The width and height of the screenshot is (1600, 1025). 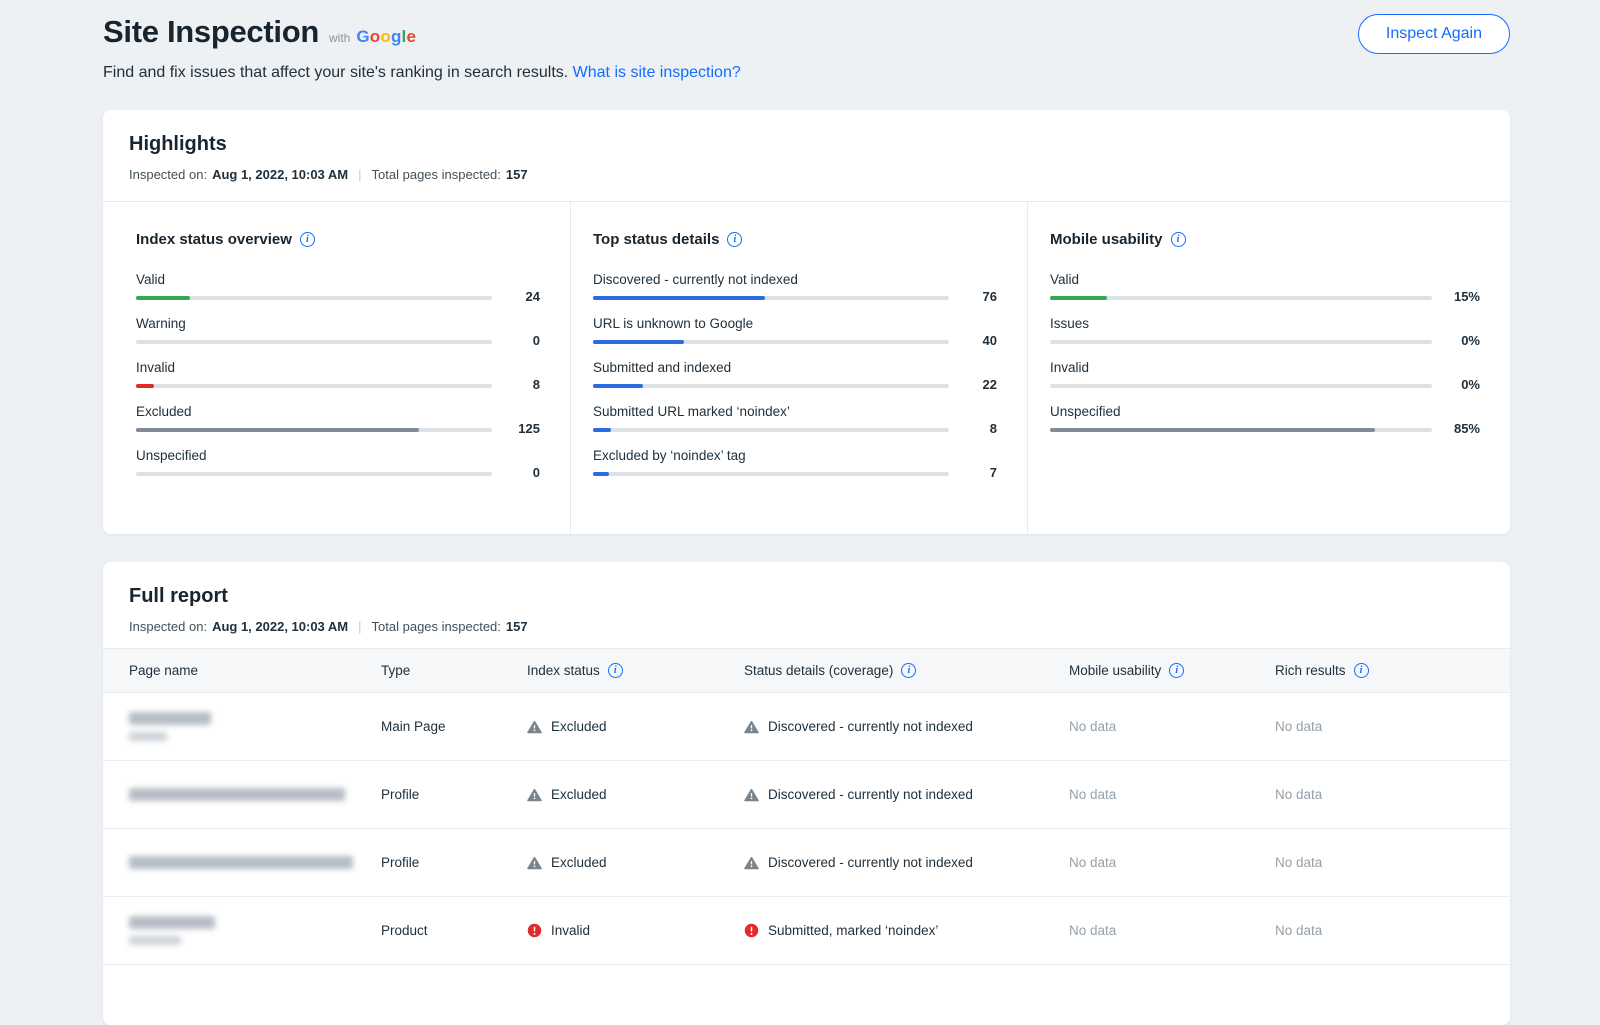 I want to click on metric-value: 15%, so click(x=1466, y=296).